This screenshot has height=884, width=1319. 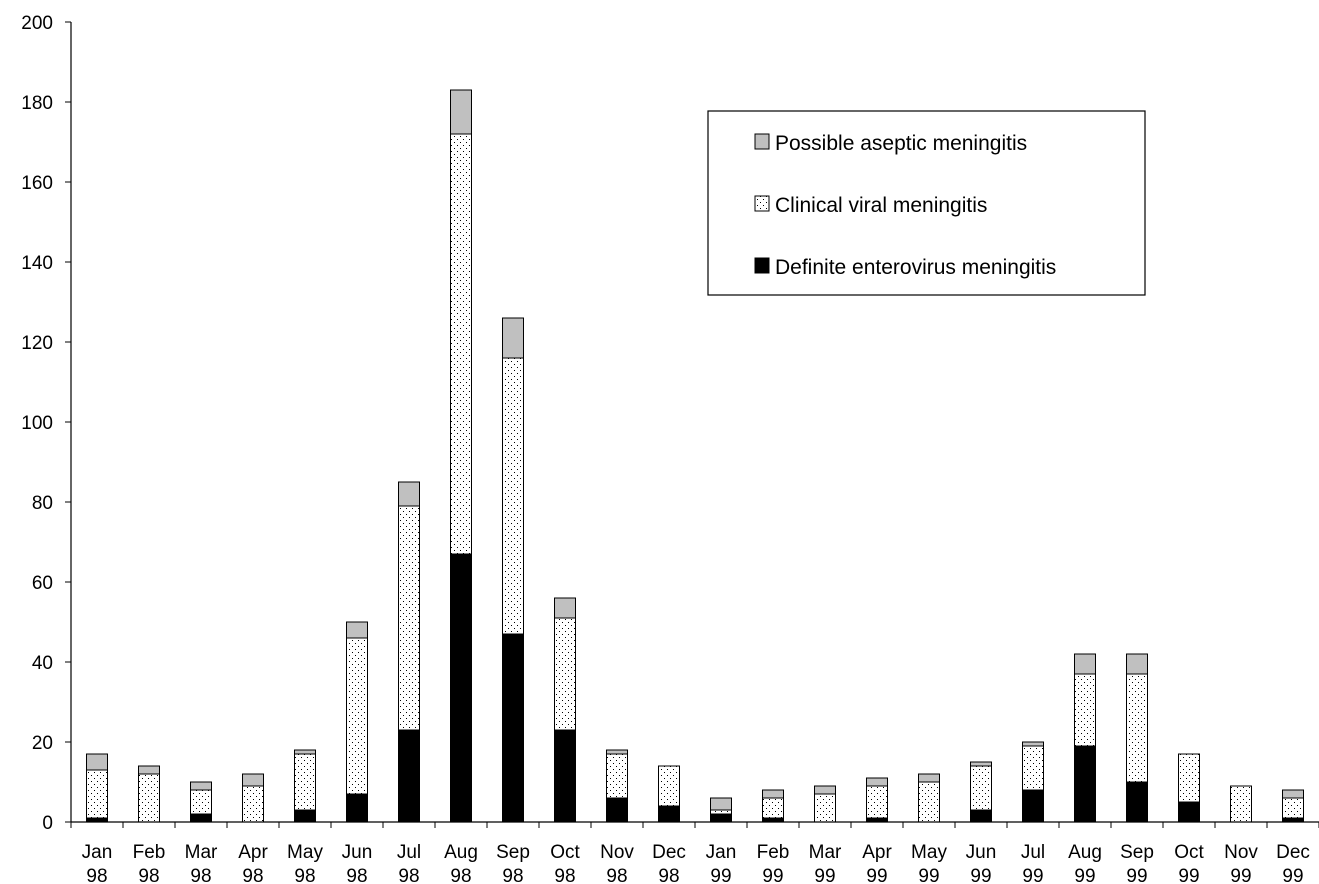 What do you see at coordinates (42, 503) in the screenshot?
I see `y-tick-label: 80` at bounding box center [42, 503].